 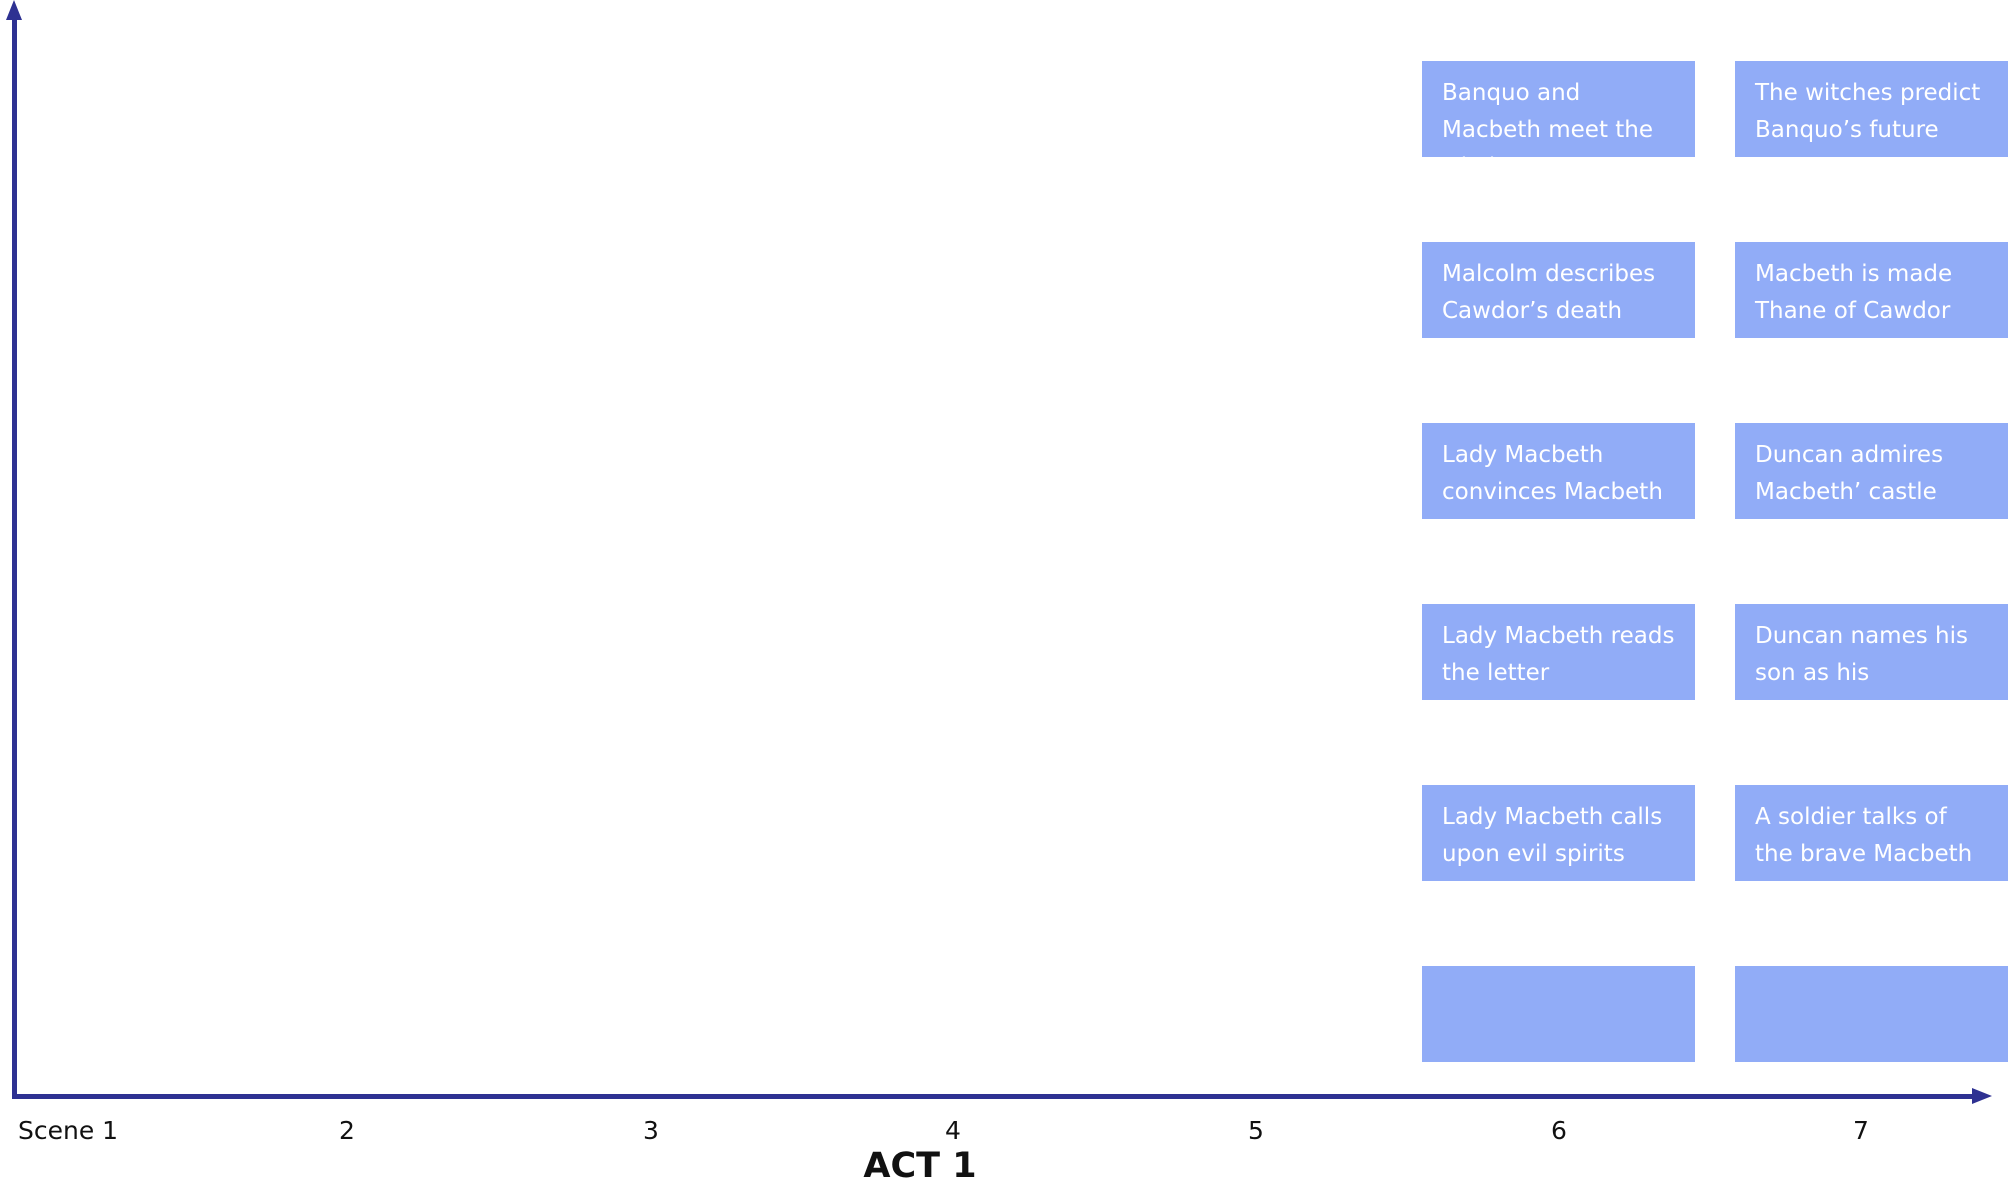 What do you see at coordinates (920, 1166) in the screenshot?
I see `x-axis-title: ACT 1` at bounding box center [920, 1166].